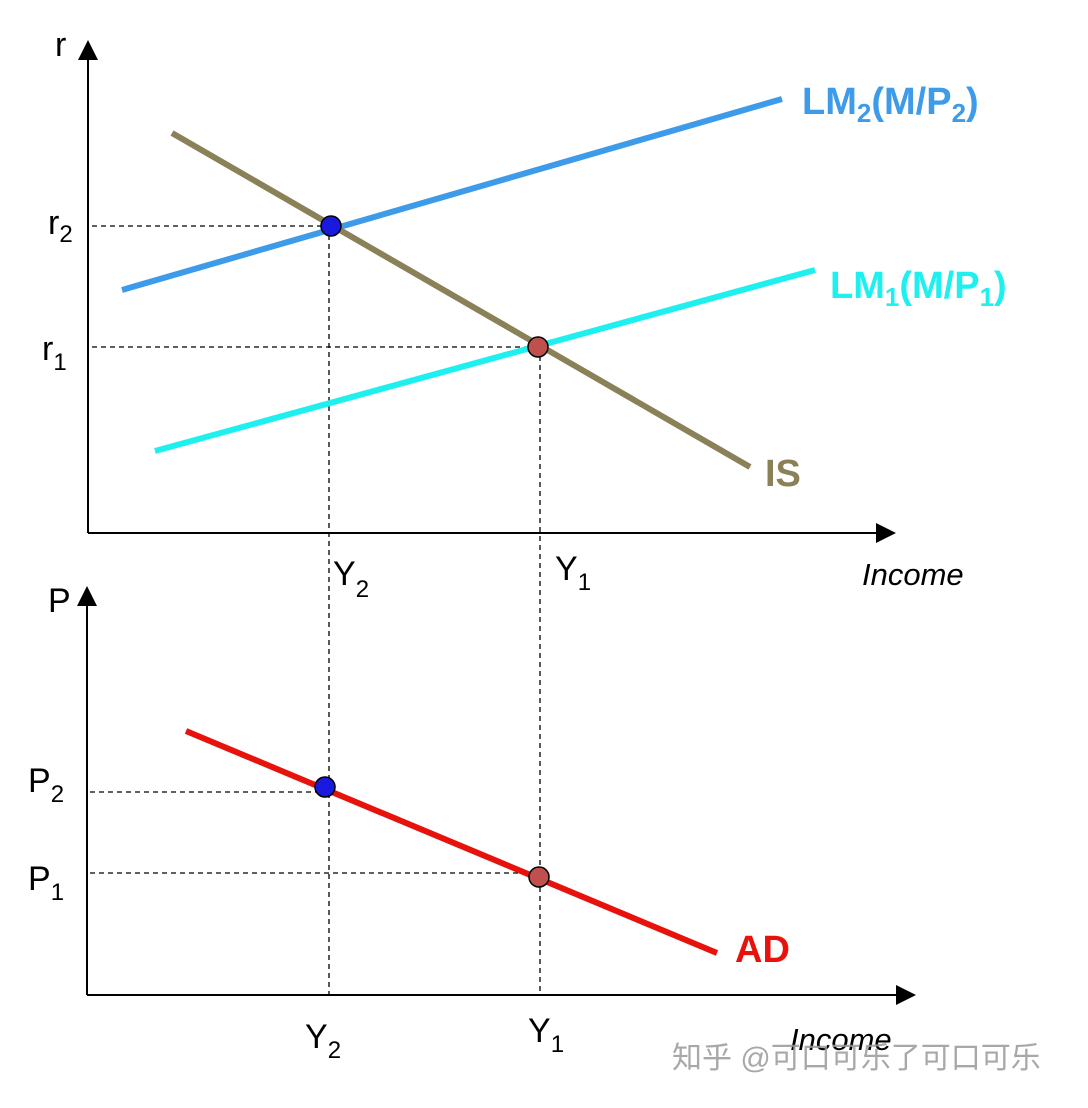 This screenshot has height=1108, width=1088. I want to click on y1-label-bottom: Y1, so click(546, 1035).